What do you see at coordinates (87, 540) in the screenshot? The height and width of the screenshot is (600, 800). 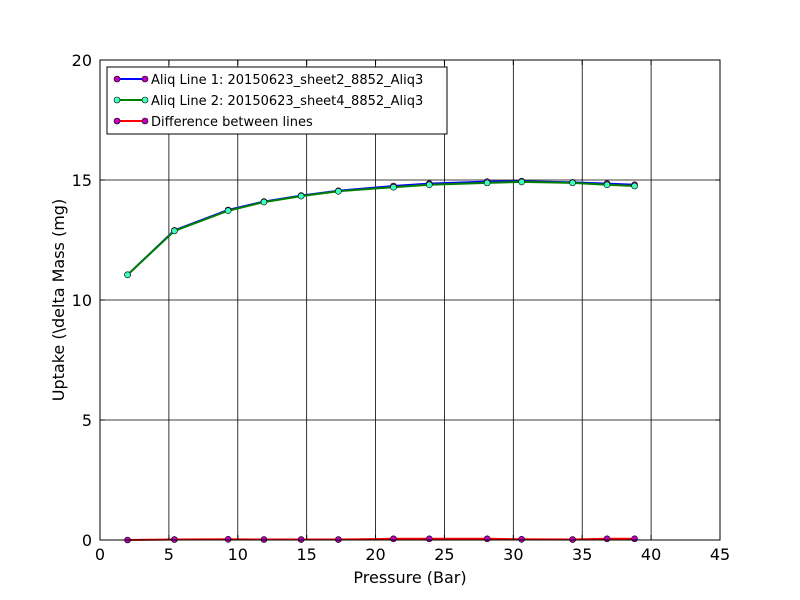 I see `y-tick-label: 0` at bounding box center [87, 540].